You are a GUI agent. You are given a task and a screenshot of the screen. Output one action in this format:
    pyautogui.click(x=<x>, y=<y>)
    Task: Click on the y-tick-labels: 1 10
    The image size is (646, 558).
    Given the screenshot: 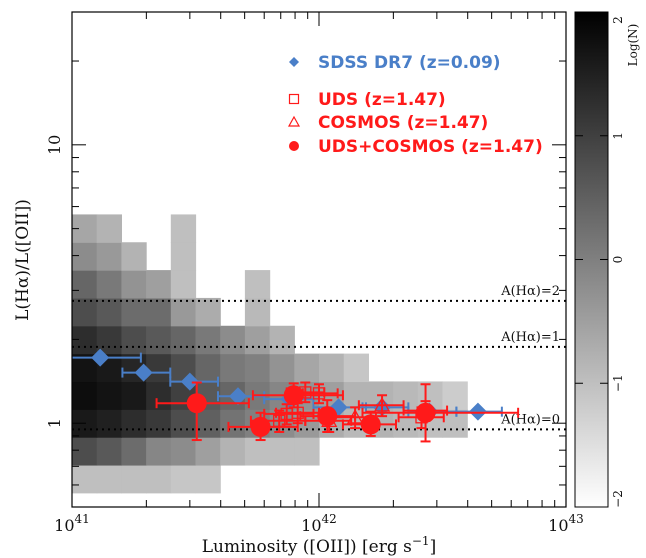 What is the action you would take?
    pyautogui.click(x=54, y=282)
    